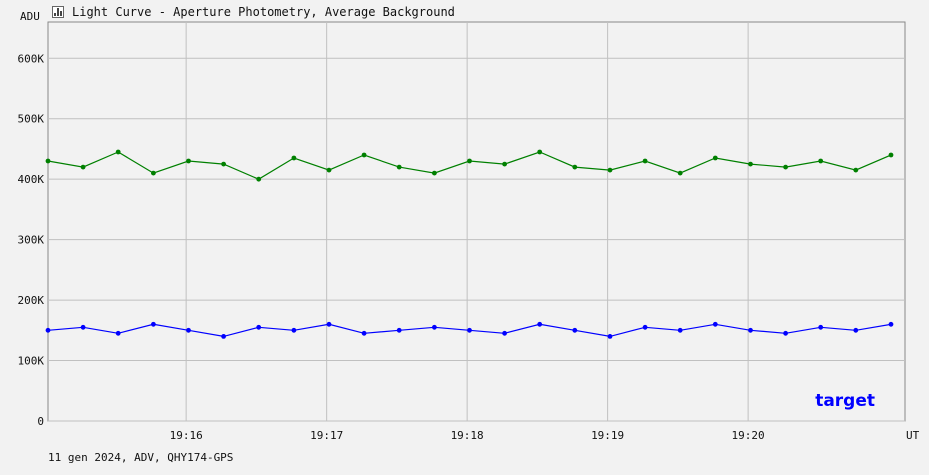  I want to click on x-tick-label: 19:18, so click(467, 435).